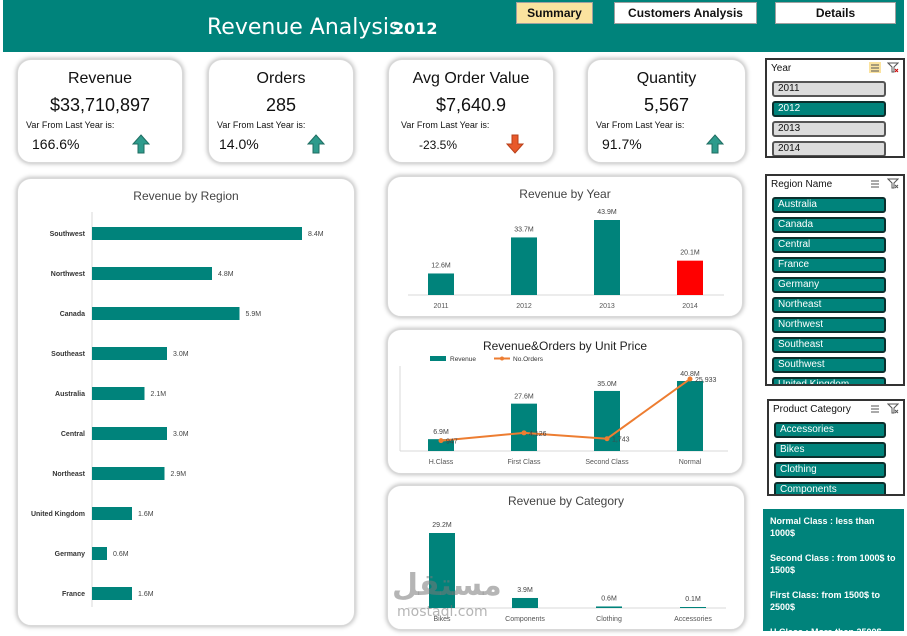  I want to click on kpi-value: 285, so click(281, 105).